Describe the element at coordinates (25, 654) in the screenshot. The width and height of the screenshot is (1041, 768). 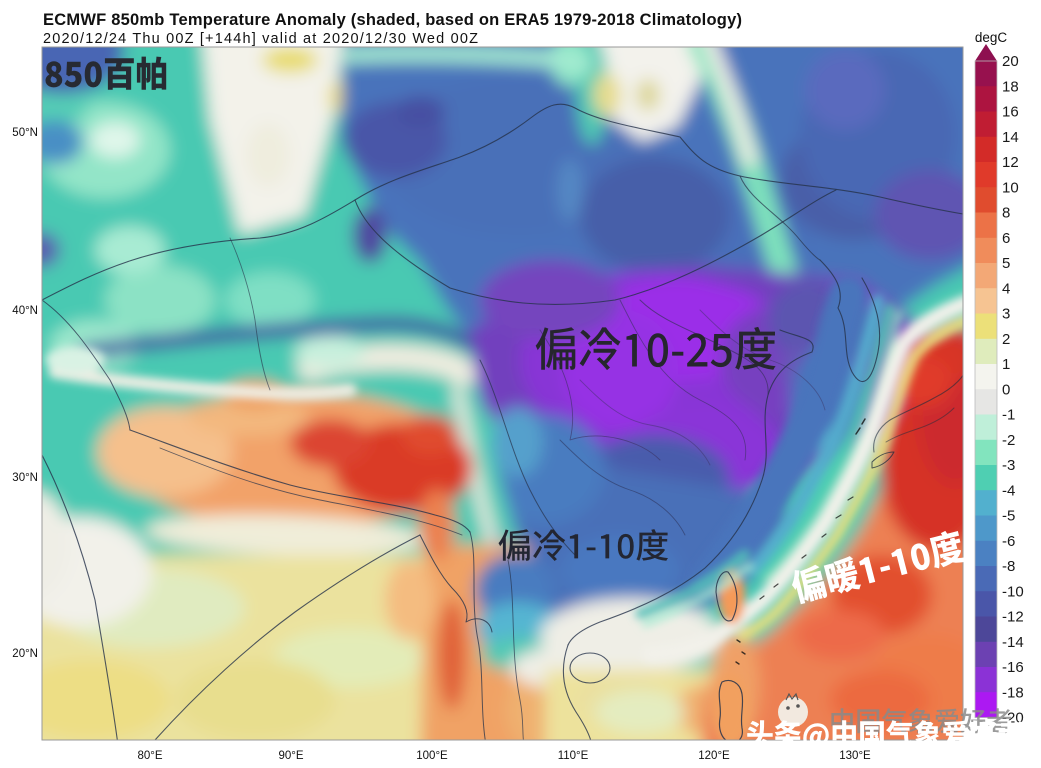
I see `svg-text: 20°N` at that location.